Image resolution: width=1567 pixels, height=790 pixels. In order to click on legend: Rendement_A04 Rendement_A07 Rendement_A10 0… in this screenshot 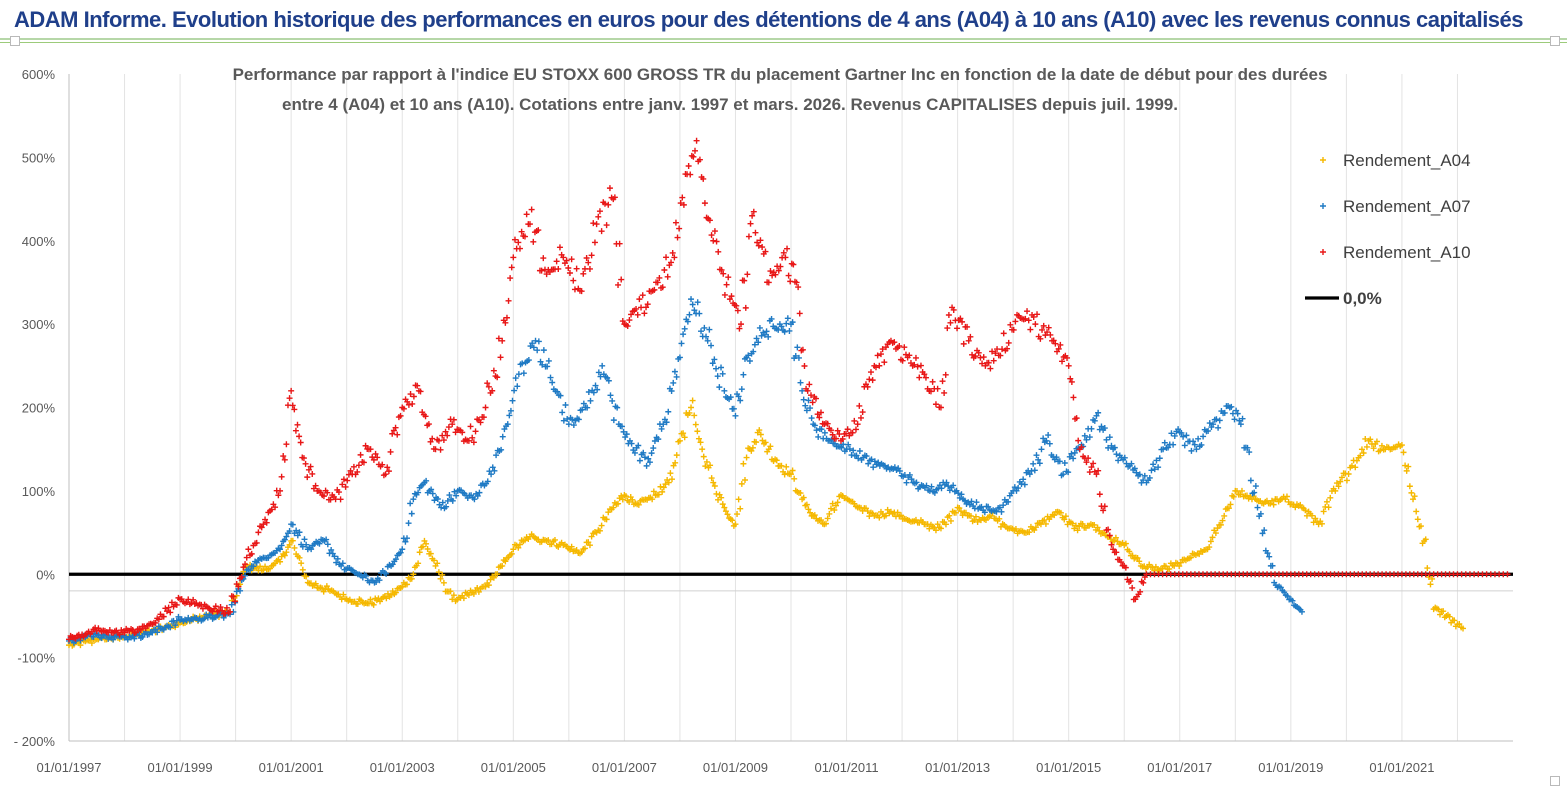, I will do `click(1388, 229)`.